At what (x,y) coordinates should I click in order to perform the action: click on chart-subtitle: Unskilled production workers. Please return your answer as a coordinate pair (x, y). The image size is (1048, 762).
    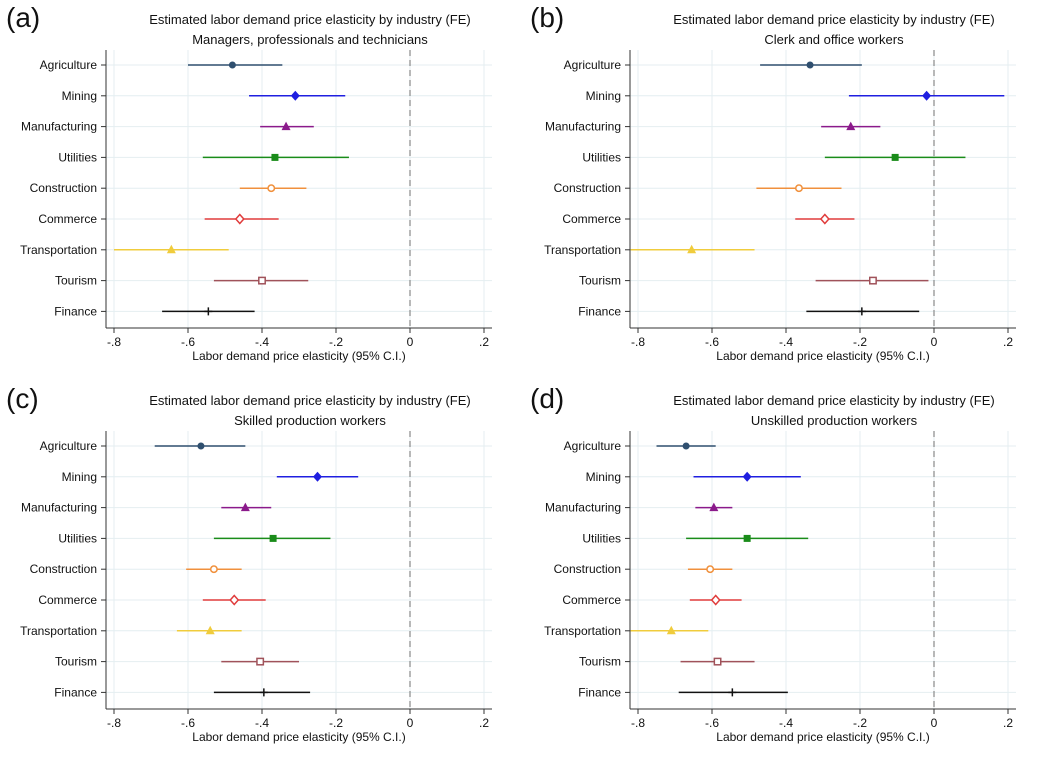
    Looking at the image, I should click on (834, 420).